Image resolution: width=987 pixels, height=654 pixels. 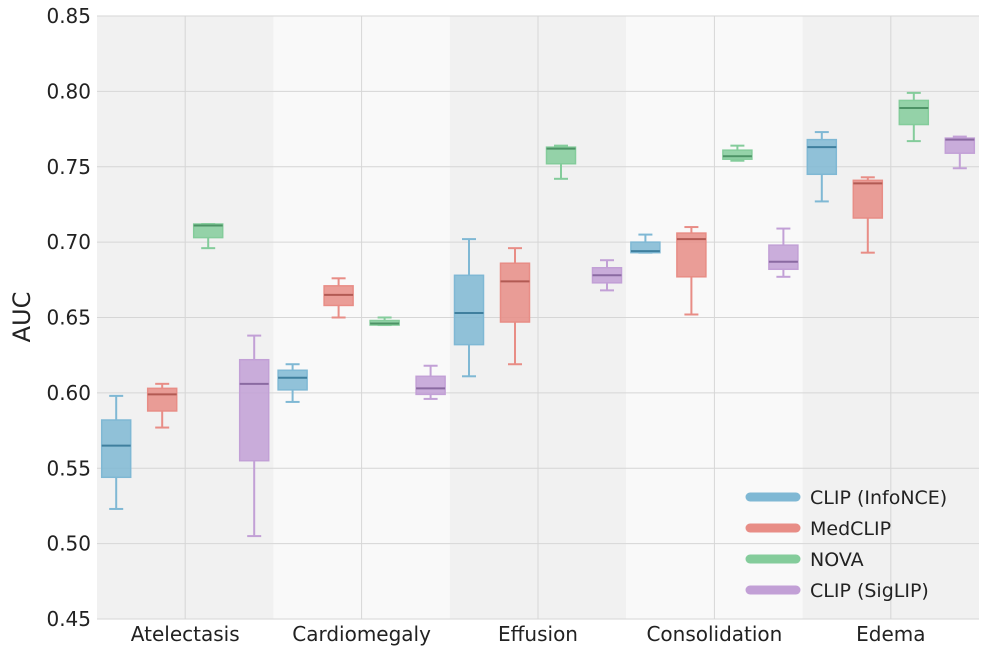 I want to click on y-axis-title: AUC, so click(x=22, y=317).